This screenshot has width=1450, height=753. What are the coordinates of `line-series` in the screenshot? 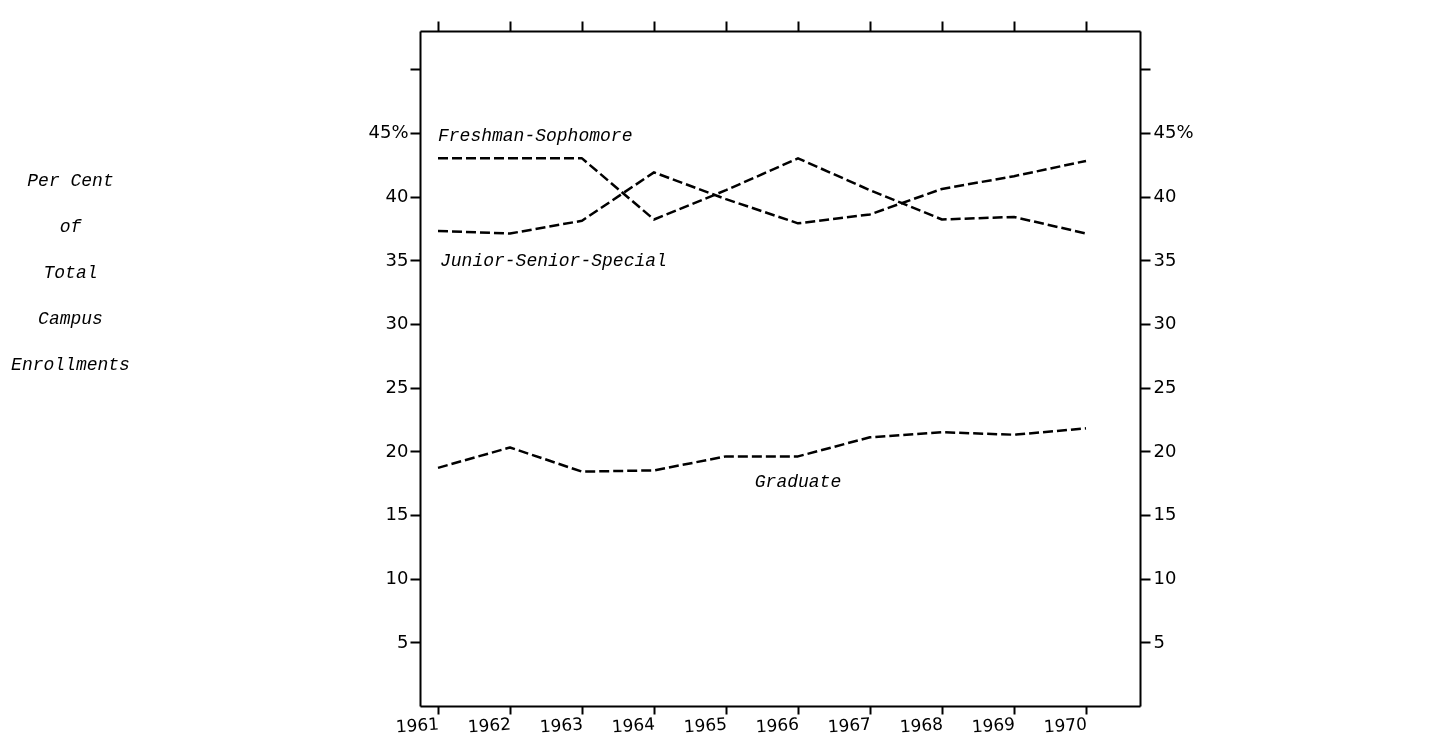 It's located at (762, 450).